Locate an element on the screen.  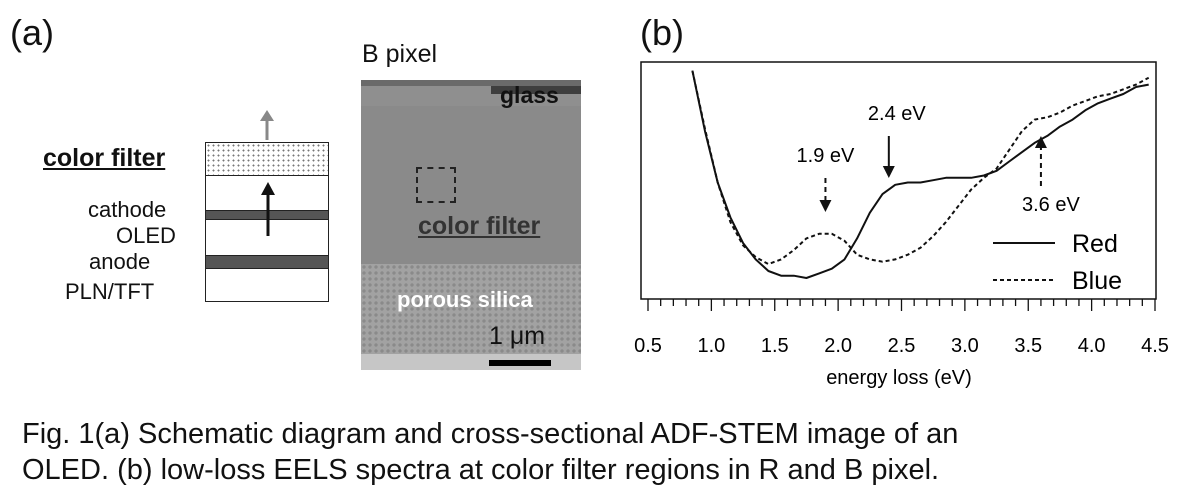
legend-label-red: Red is located at coordinates (1095, 244).